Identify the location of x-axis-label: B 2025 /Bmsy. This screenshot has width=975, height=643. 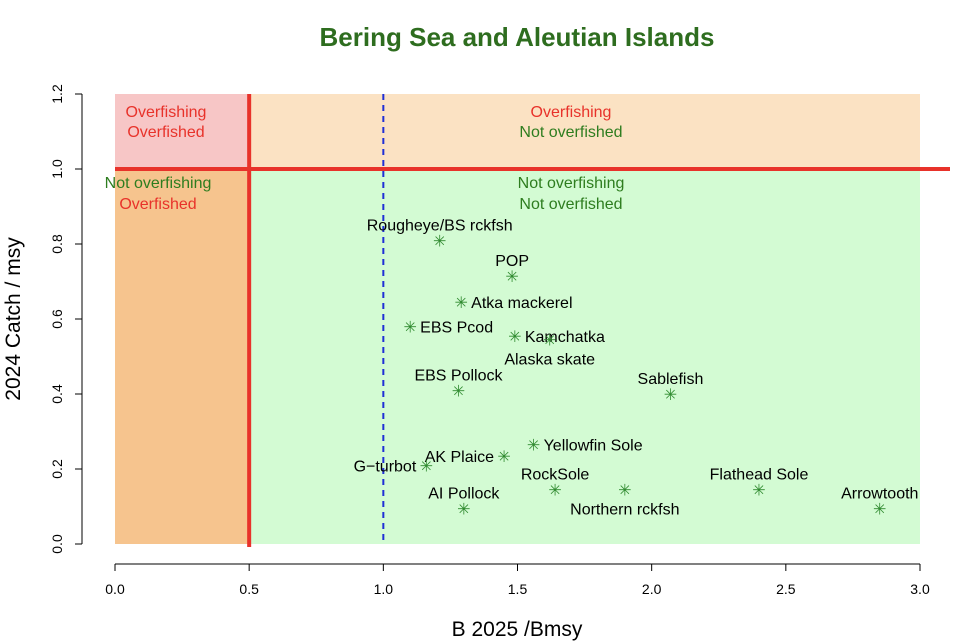
(517, 629).